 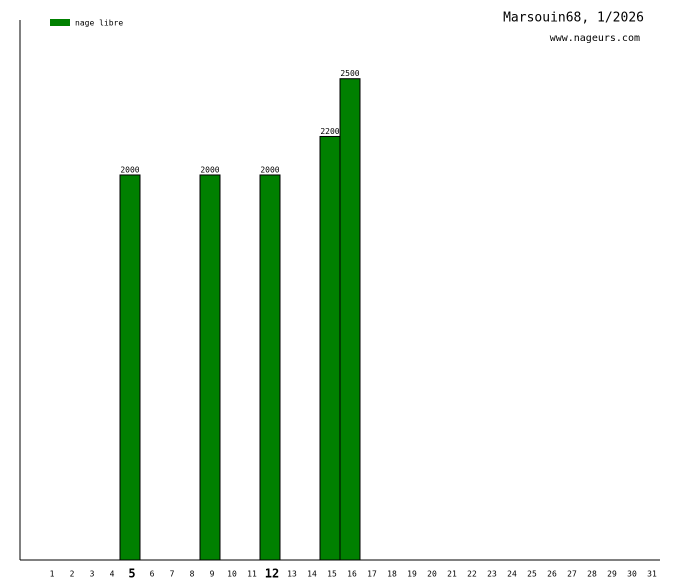 I want to click on x-tick-label: 28, so click(x=592, y=574).